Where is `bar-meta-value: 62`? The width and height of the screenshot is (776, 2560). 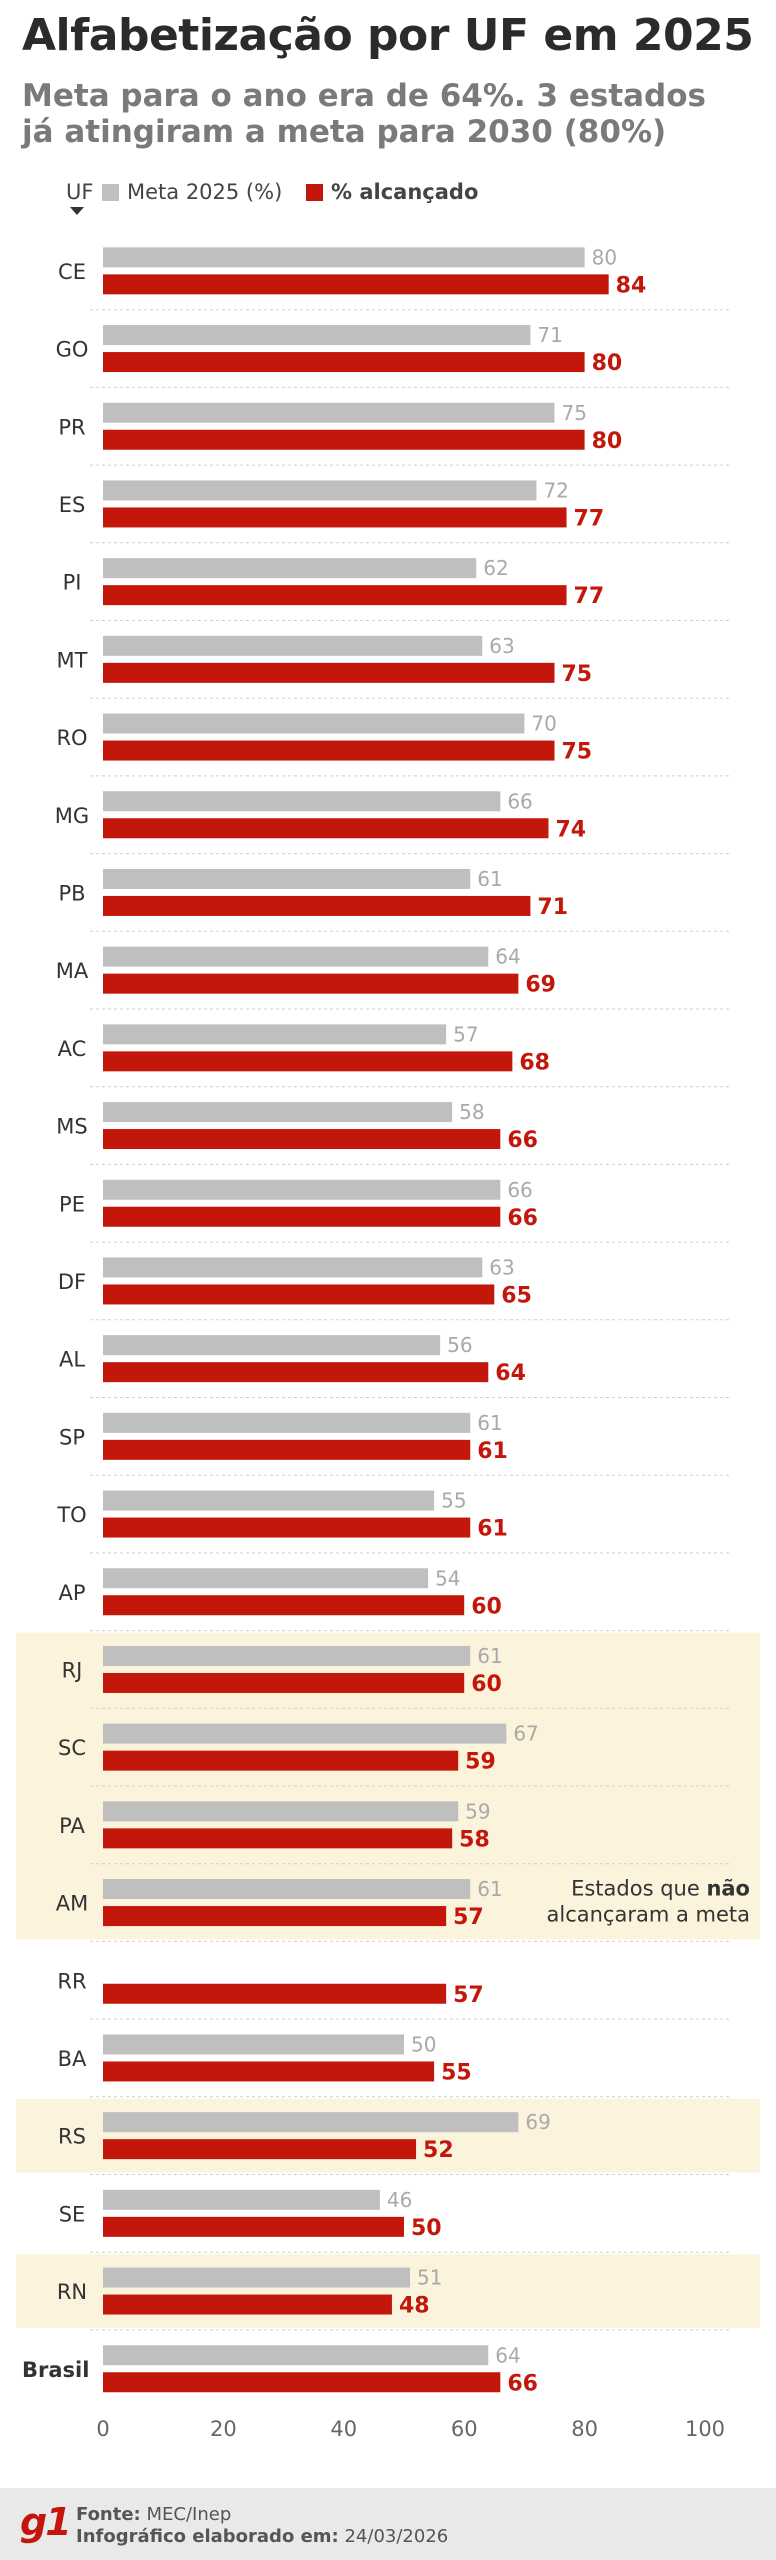 bar-meta-value: 62 is located at coordinates (495, 568).